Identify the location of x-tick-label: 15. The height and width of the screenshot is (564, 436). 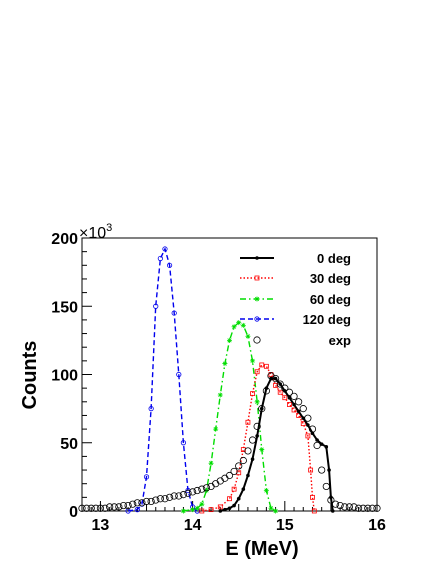
(285, 525).